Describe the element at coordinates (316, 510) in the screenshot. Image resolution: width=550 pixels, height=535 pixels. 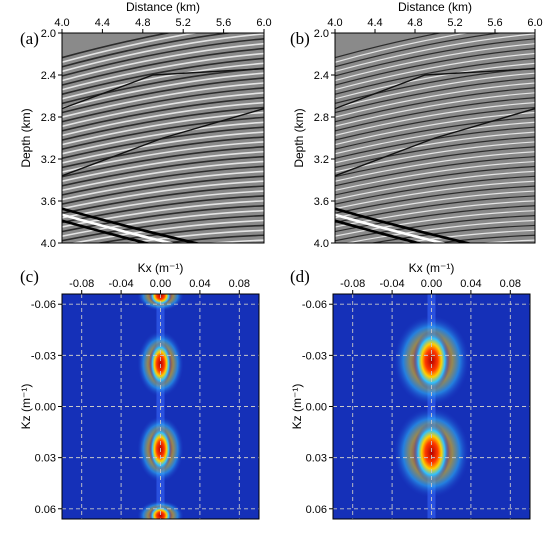
I see `y-tick-label: 0.06` at that location.